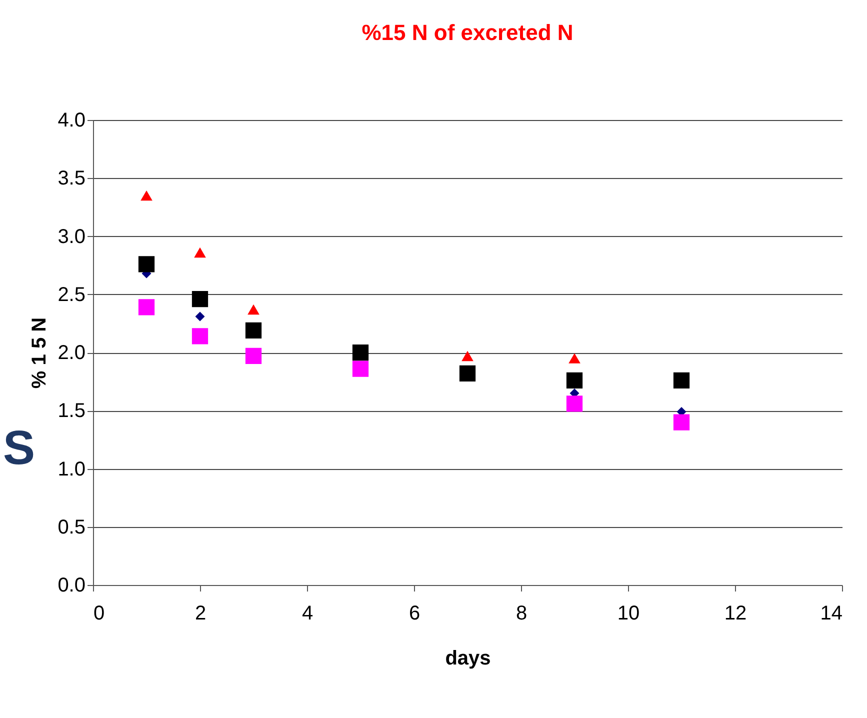  Describe the element at coordinates (735, 613) in the screenshot. I see `x-tick-label: 12` at that location.